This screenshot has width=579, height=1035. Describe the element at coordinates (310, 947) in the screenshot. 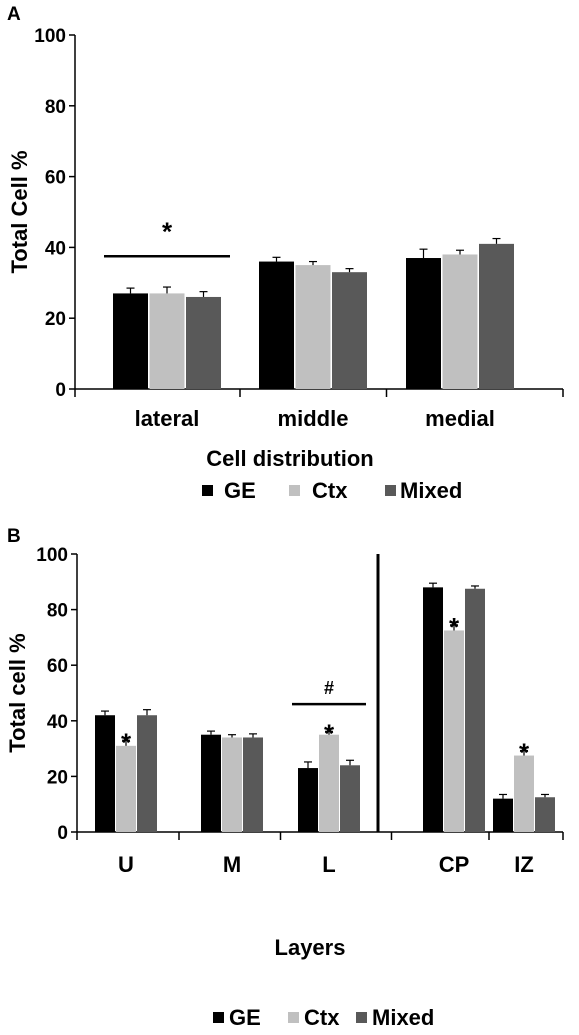

I see `x-axis-title: Layers` at that location.